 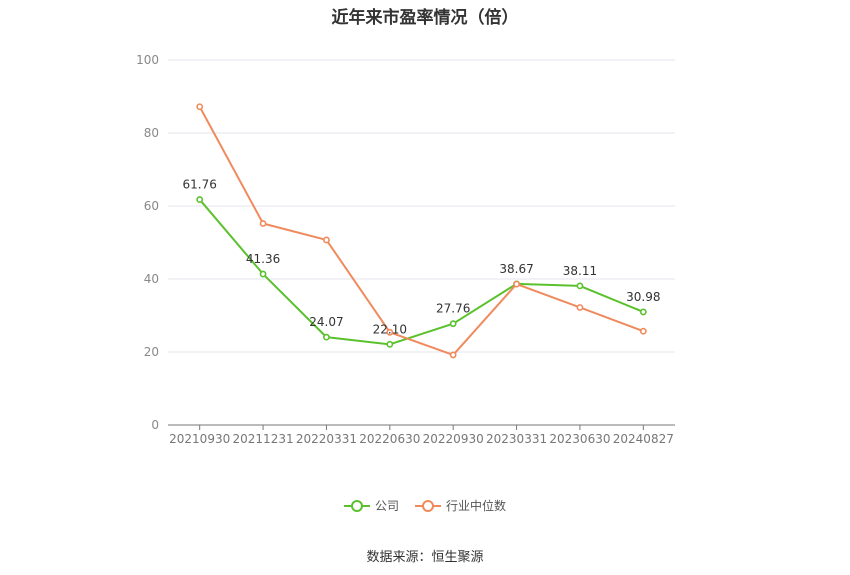 What do you see at coordinates (151, 352) in the screenshot?
I see `y-tick-label: 20` at bounding box center [151, 352].